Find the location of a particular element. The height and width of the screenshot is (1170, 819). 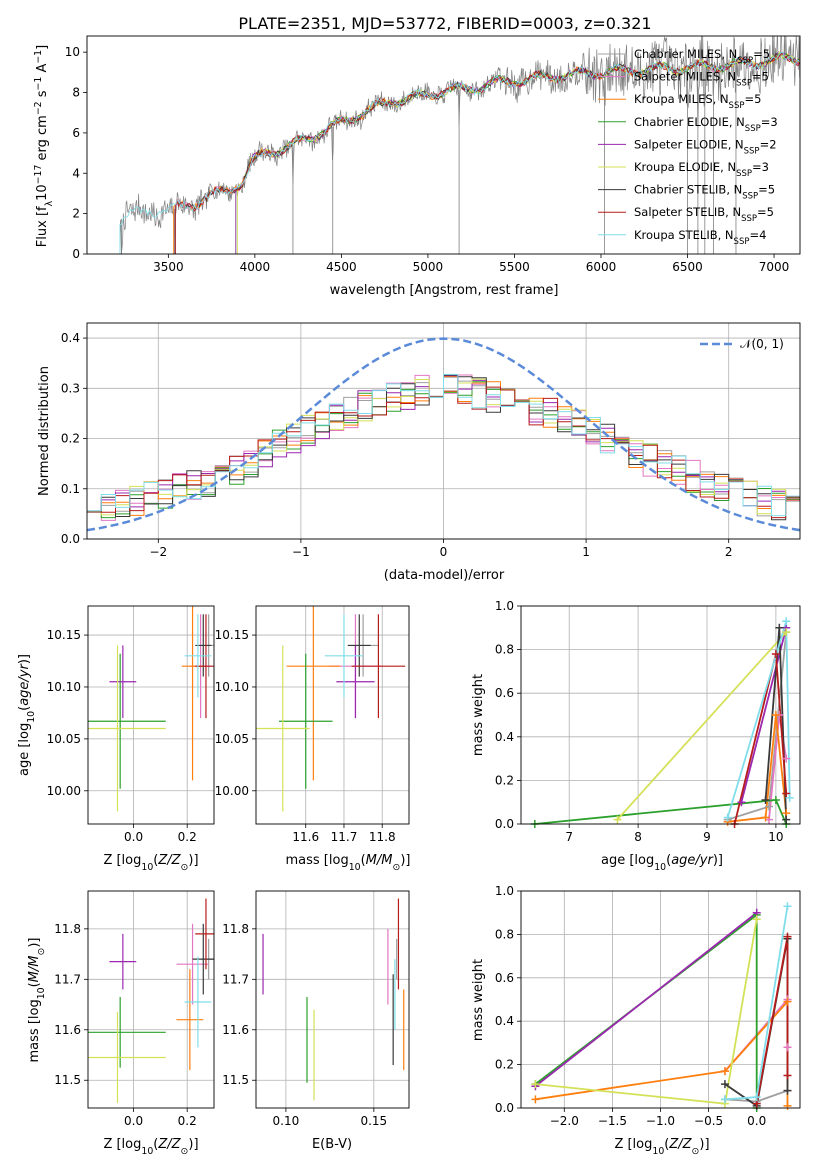

x-tick-label: 9 is located at coordinates (707, 837).